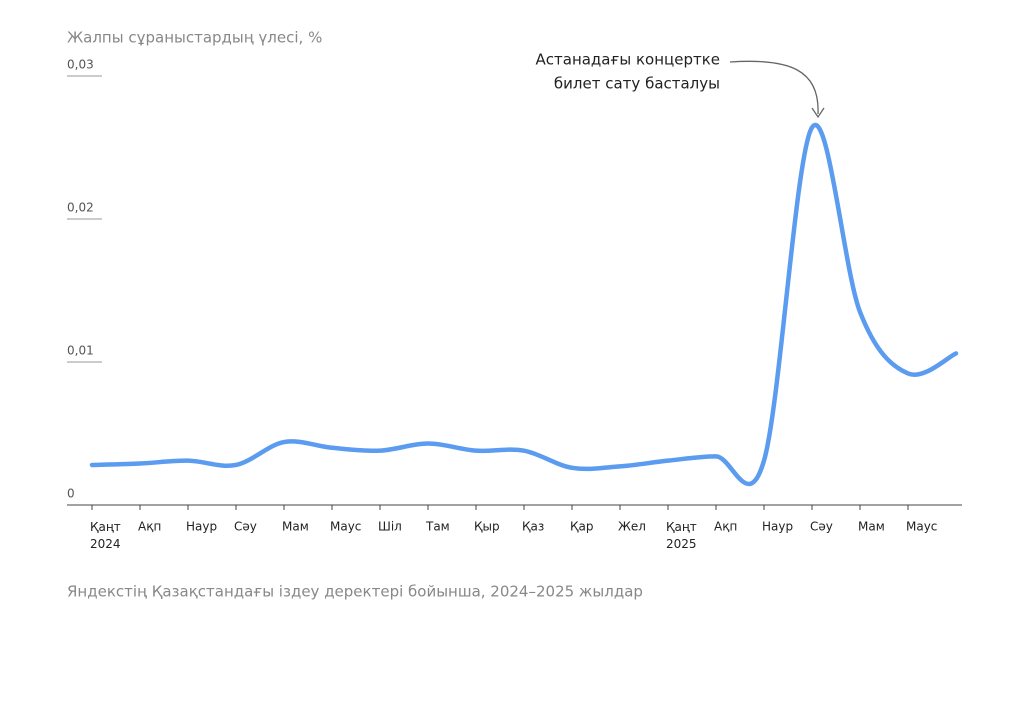  Describe the element at coordinates (80, 208) in the screenshot. I see `y-tick-label: 0,02` at that location.